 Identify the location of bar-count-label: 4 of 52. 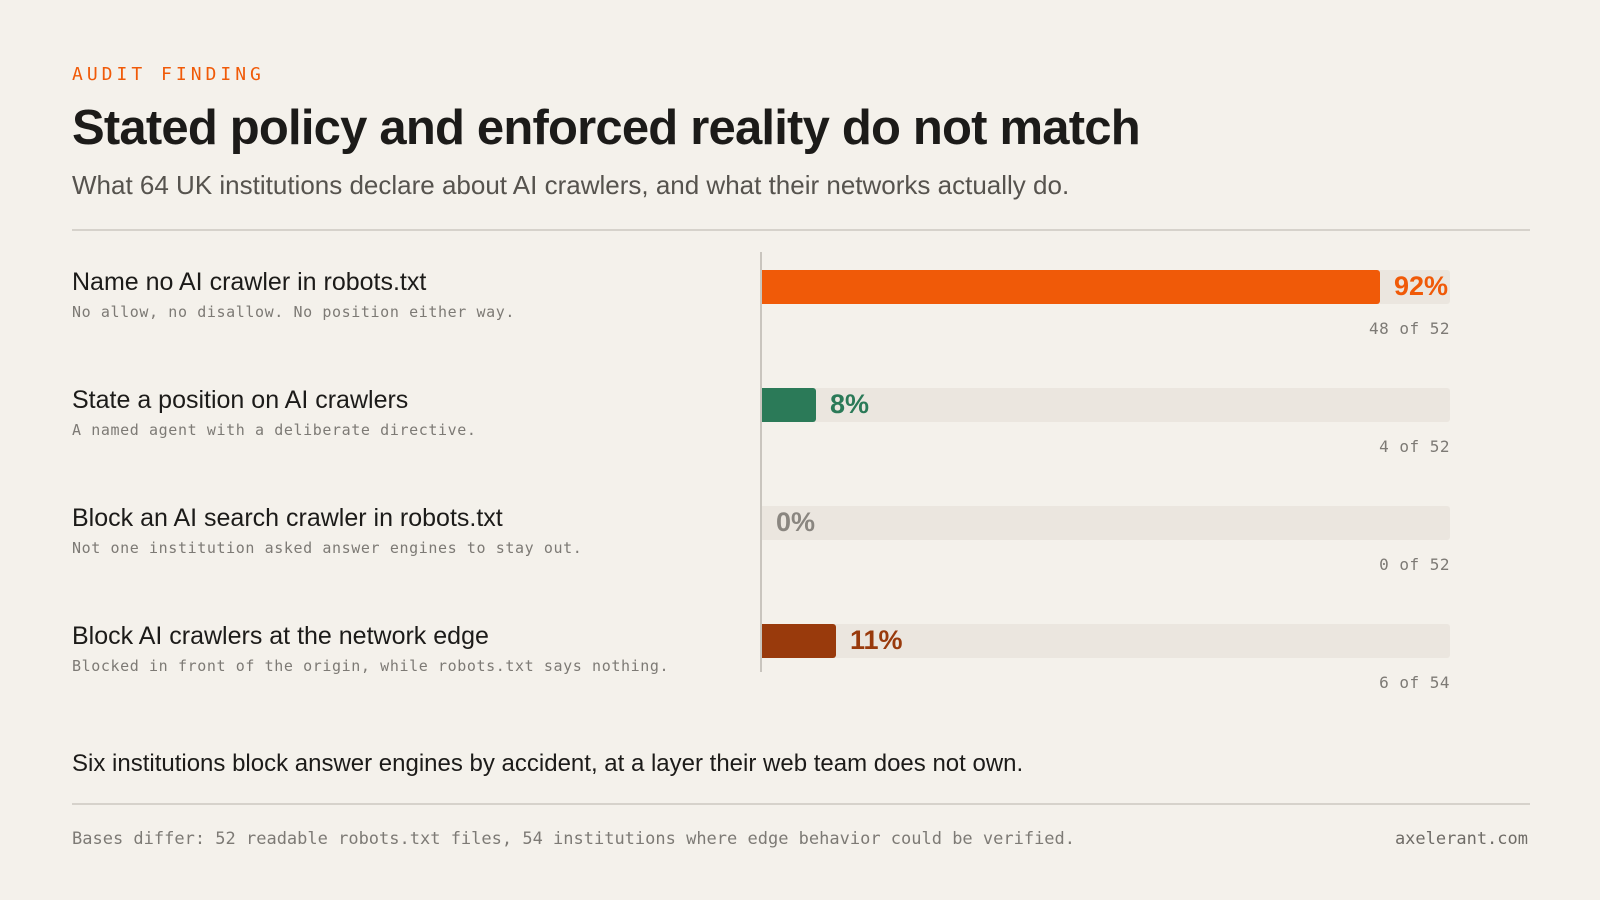
(1414, 446).